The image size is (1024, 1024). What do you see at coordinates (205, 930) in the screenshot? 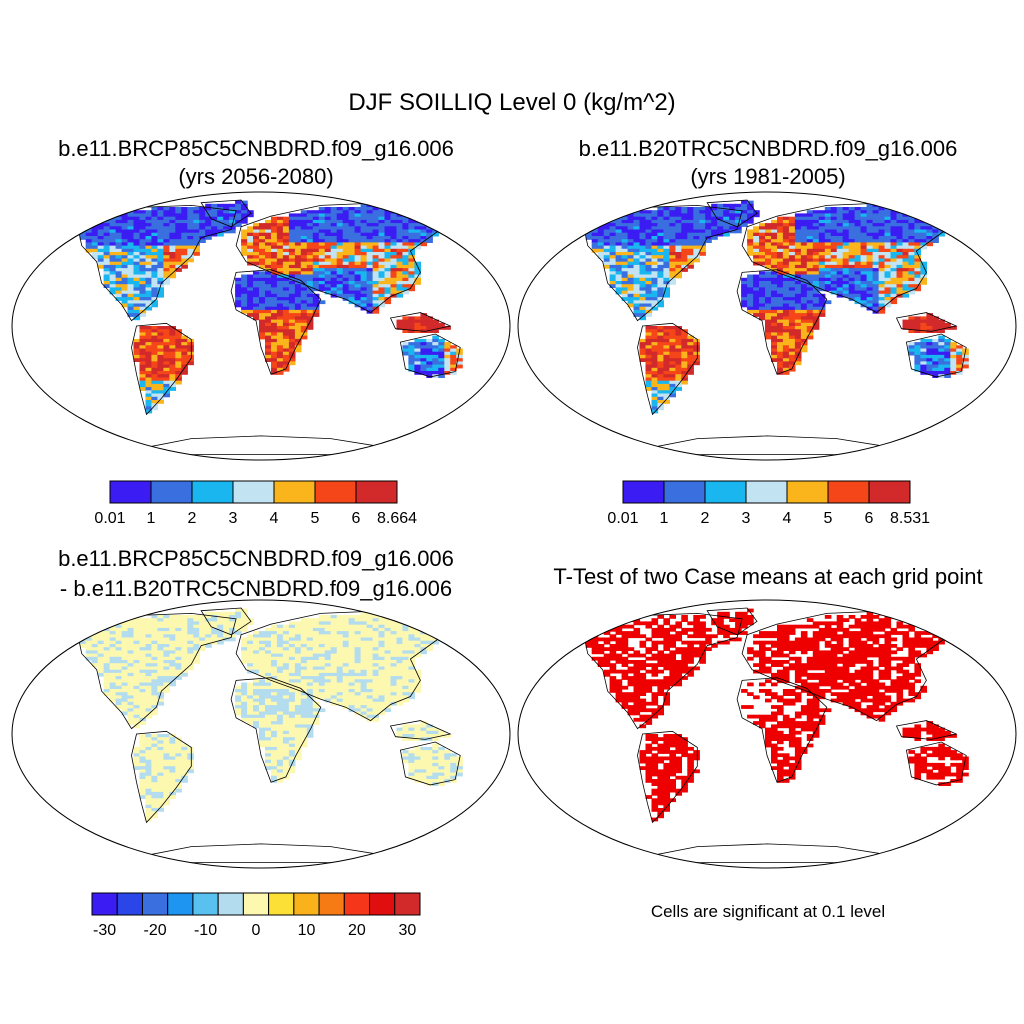
I see `colorbar-tick-label: -10` at bounding box center [205, 930].